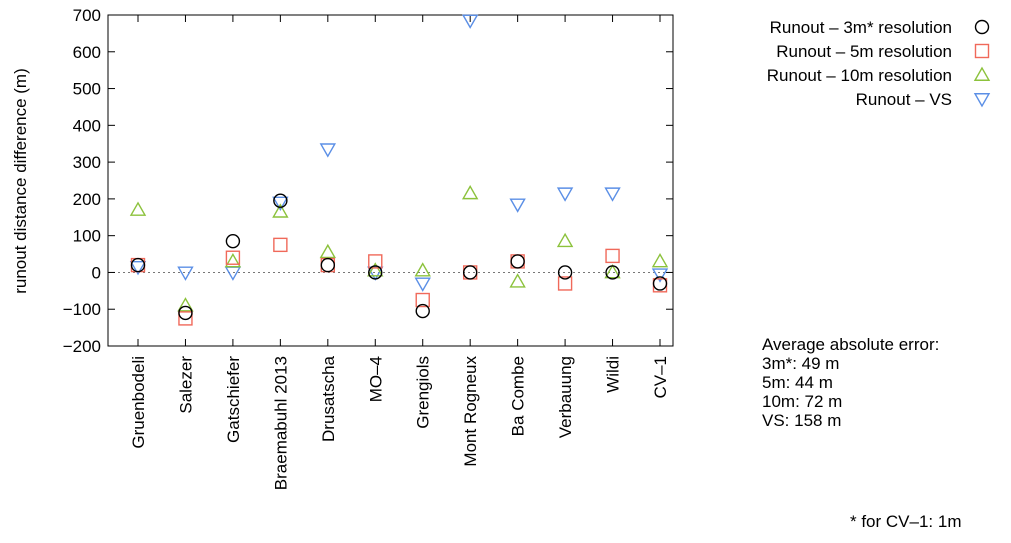  Describe the element at coordinates (660, 377) in the screenshot. I see `x-tick-label: CV–1` at that location.